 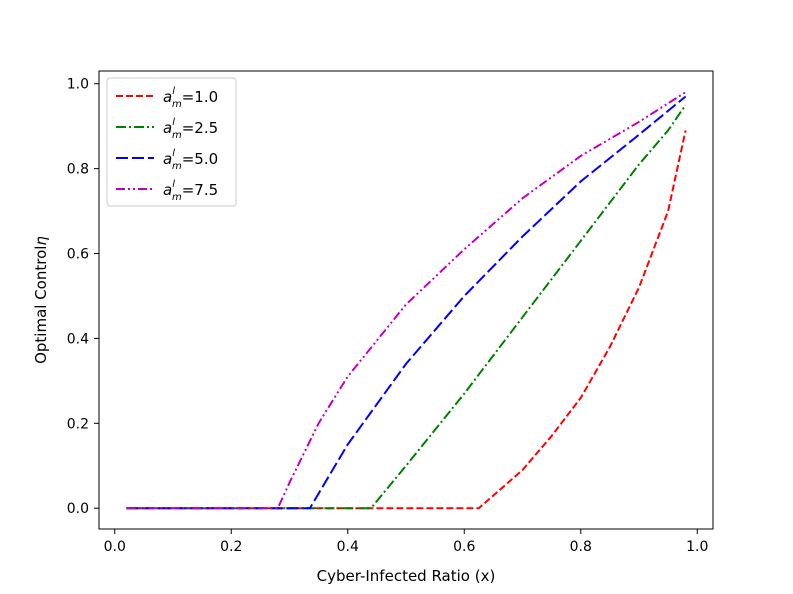 What do you see at coordinates (464, 547) in the screenshot?
I see `x-tick-label: 0.6` at bounding box center [464, 547].